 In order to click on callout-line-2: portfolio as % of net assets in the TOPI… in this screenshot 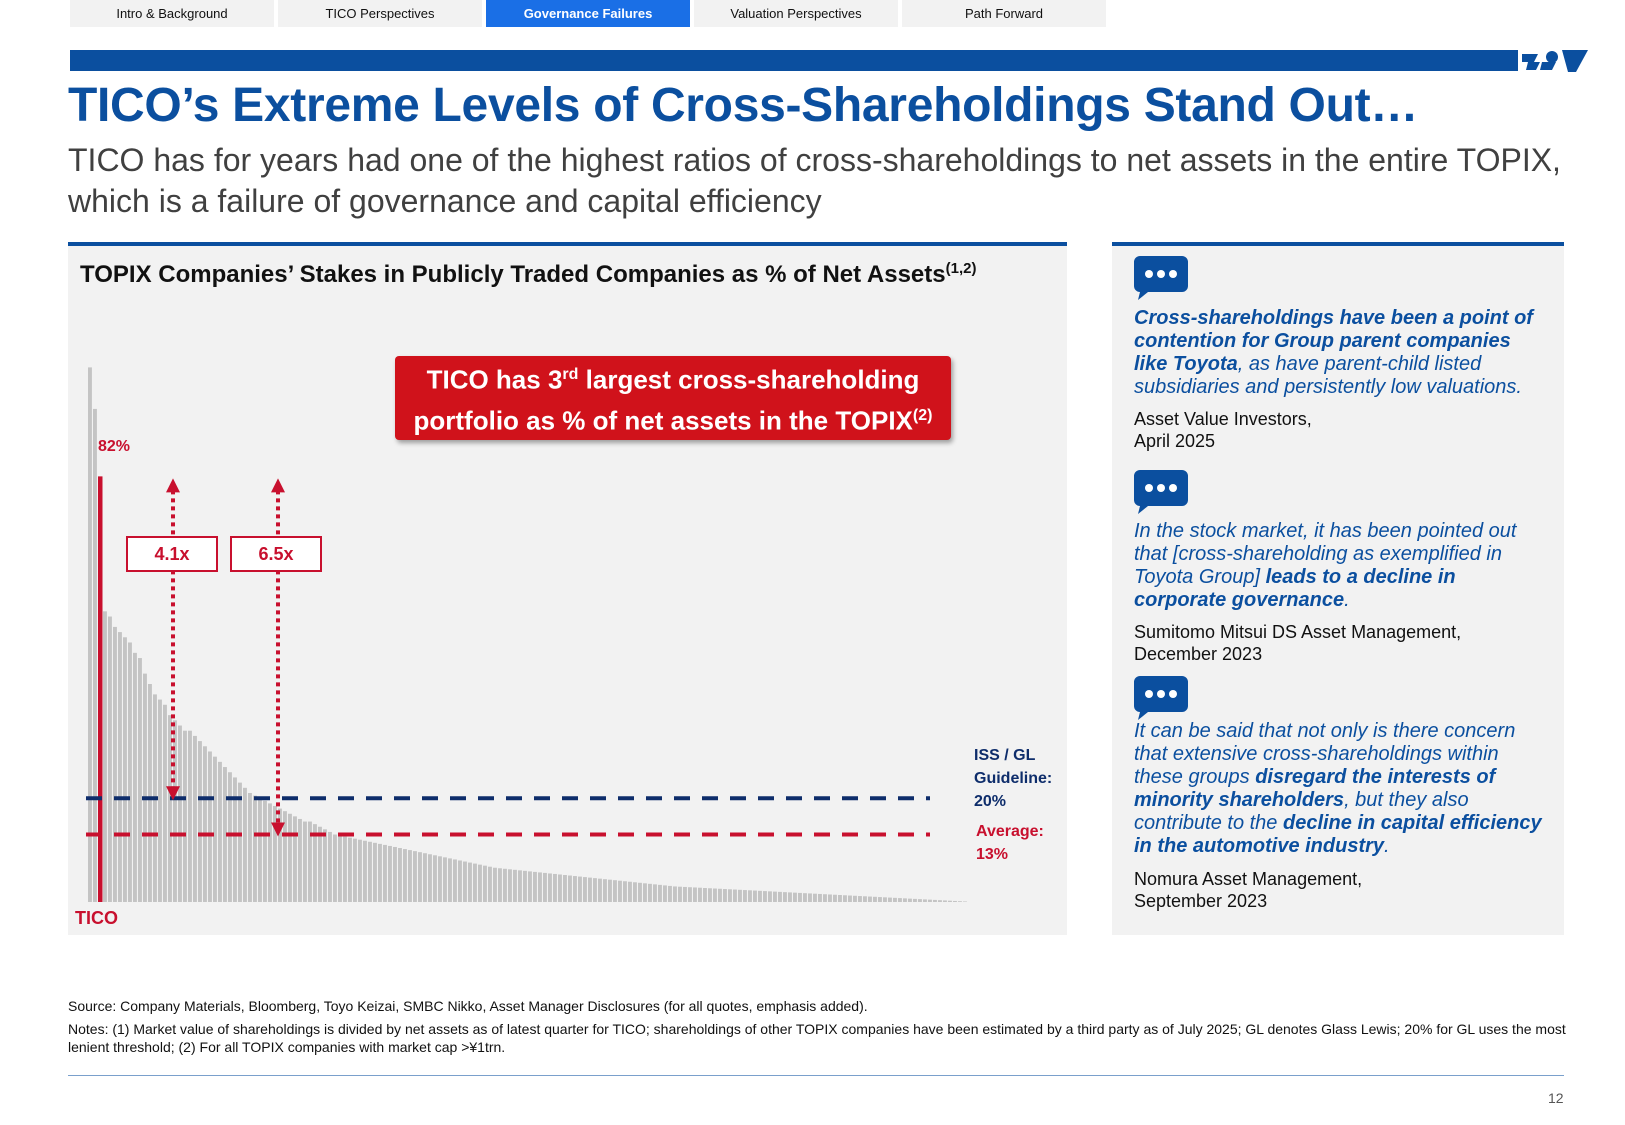, I will do `click(673, 420)`.